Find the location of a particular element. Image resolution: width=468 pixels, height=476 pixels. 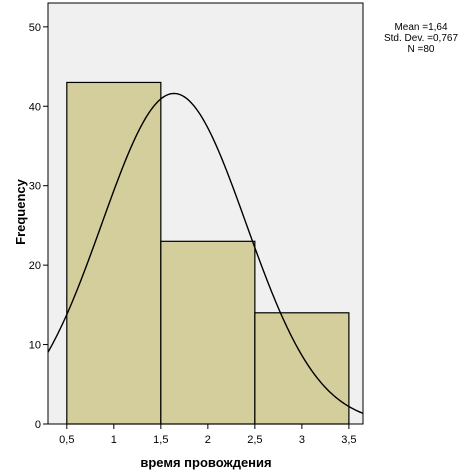

y-axis-title: Frequency is located at coordinates (20, 211).